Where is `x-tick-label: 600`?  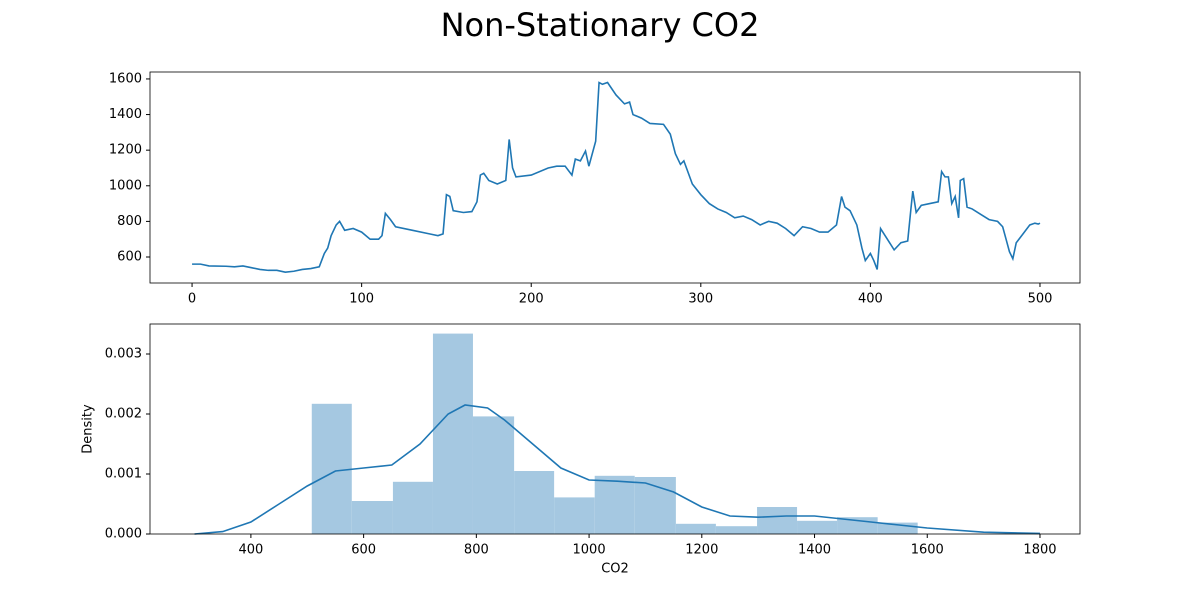
x-tick-label: 600 is located at coordinates (363, 550).